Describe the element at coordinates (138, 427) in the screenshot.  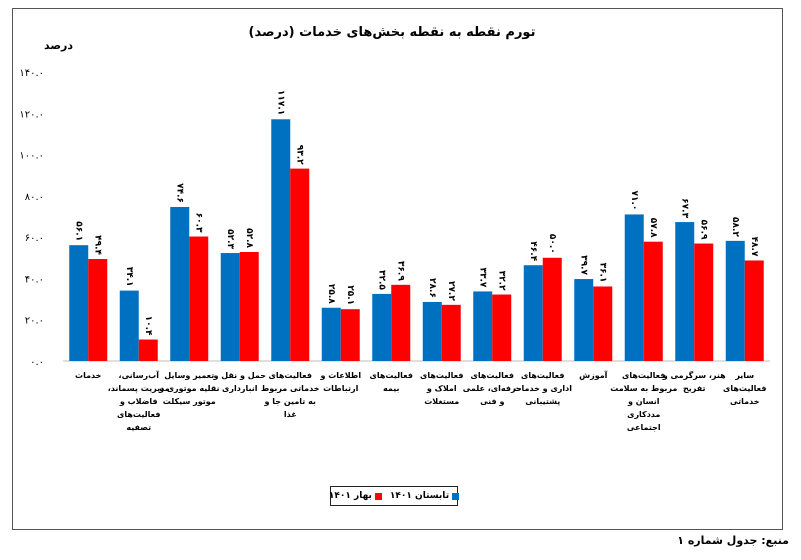
I see `x-tick-label-line: تصفیه` at that location.